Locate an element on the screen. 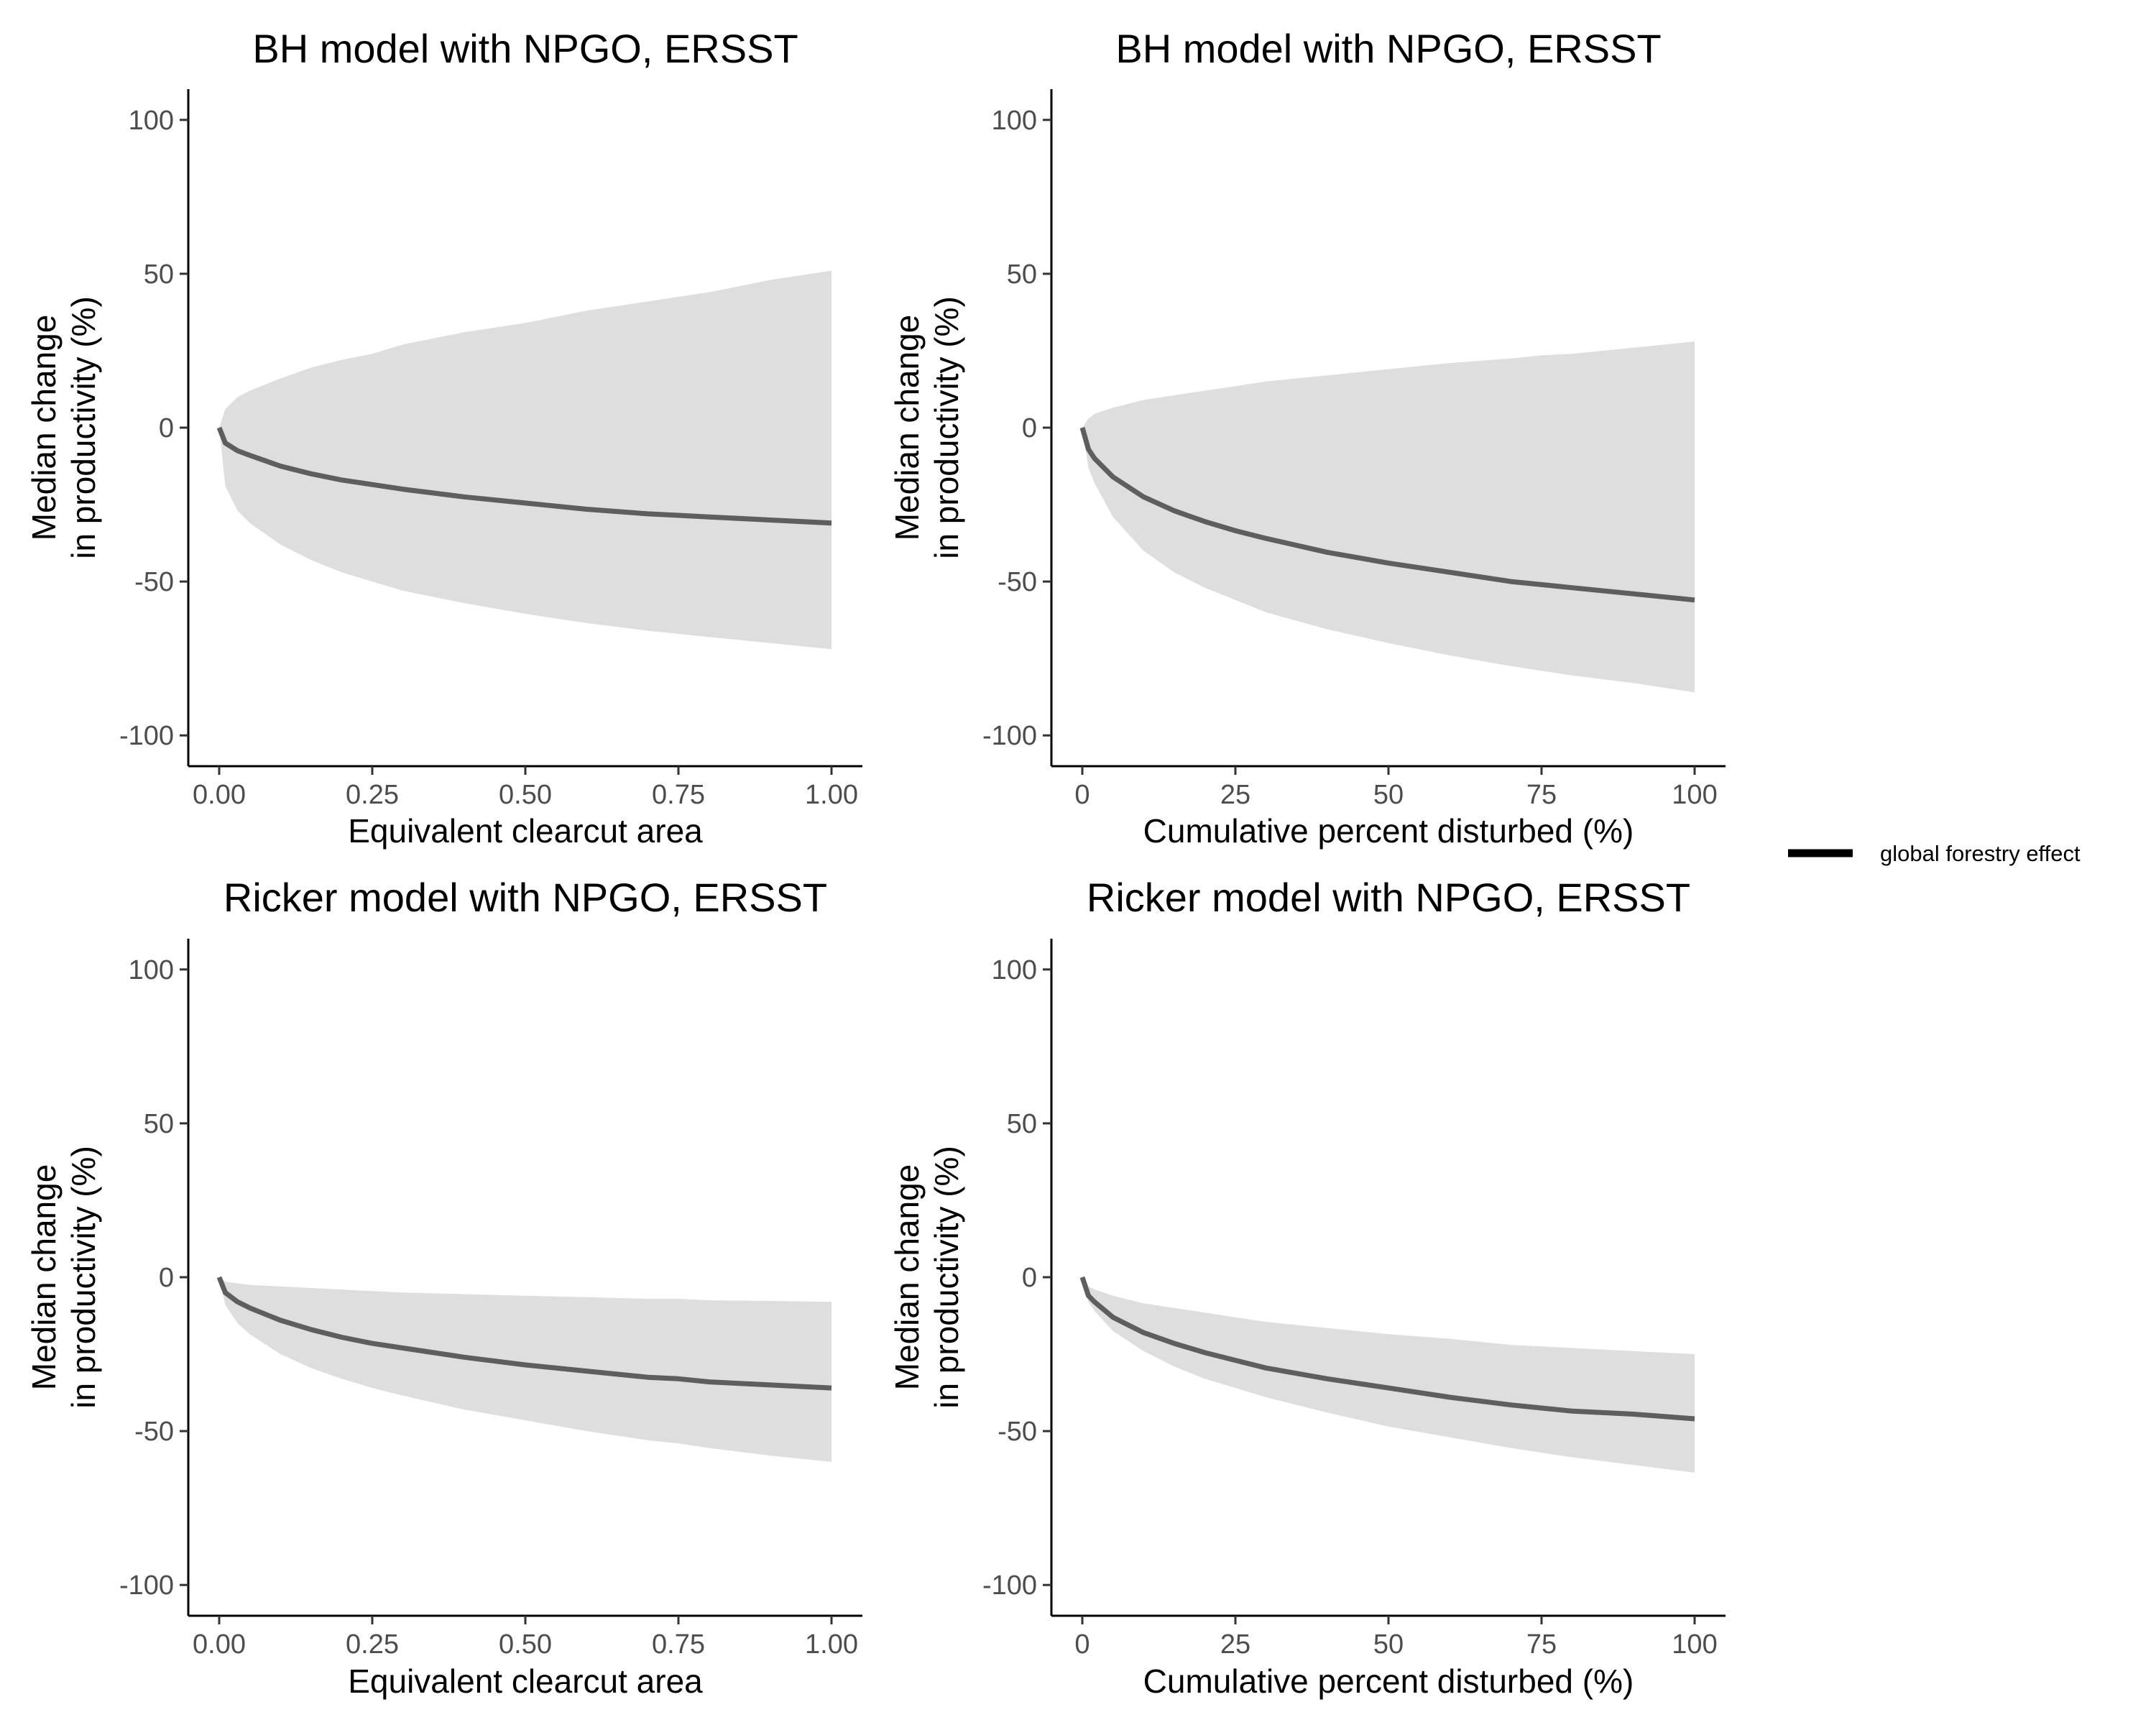  legend: global forestry effect is located at coordinates (1934, 853).